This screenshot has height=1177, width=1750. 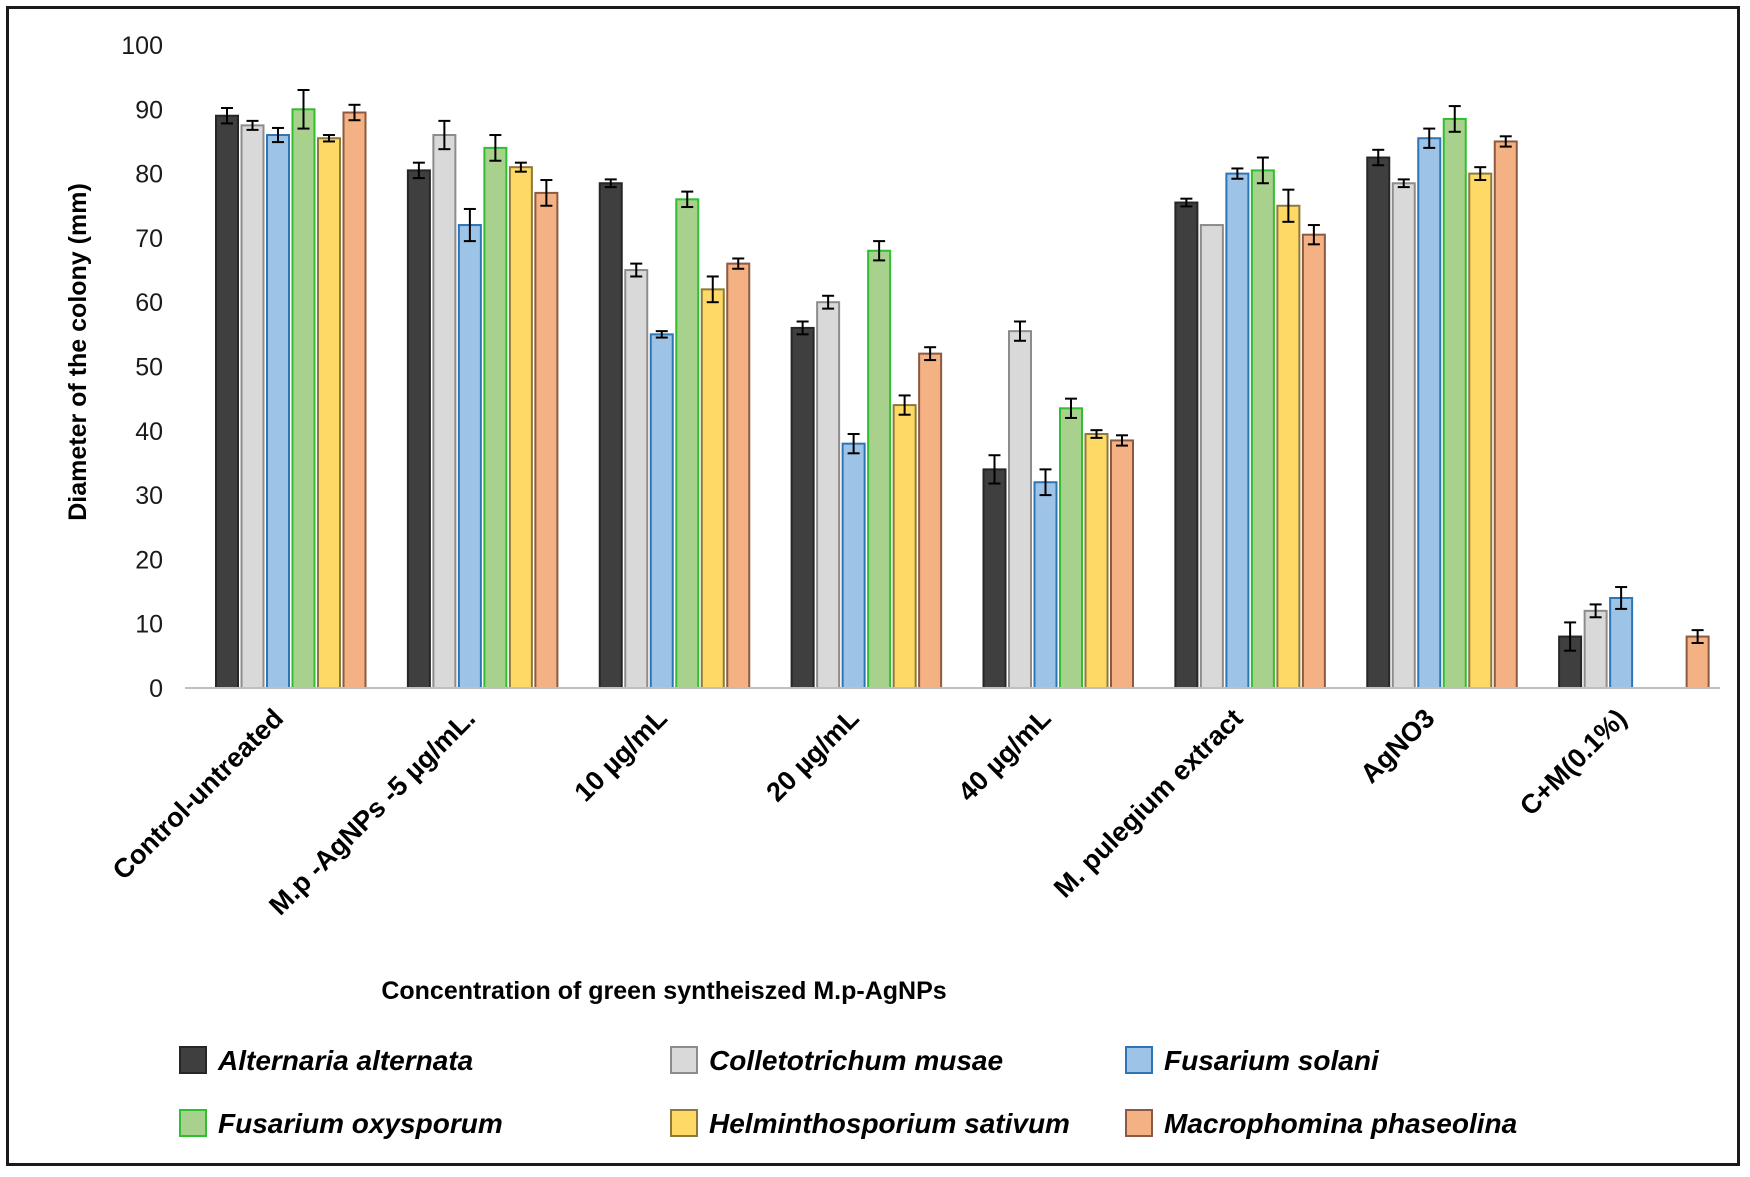 What do you see at coordinates (812, 755) in the screenshot?
I see `category-label: 20 µg/mL` at bounding box center [812, 755].